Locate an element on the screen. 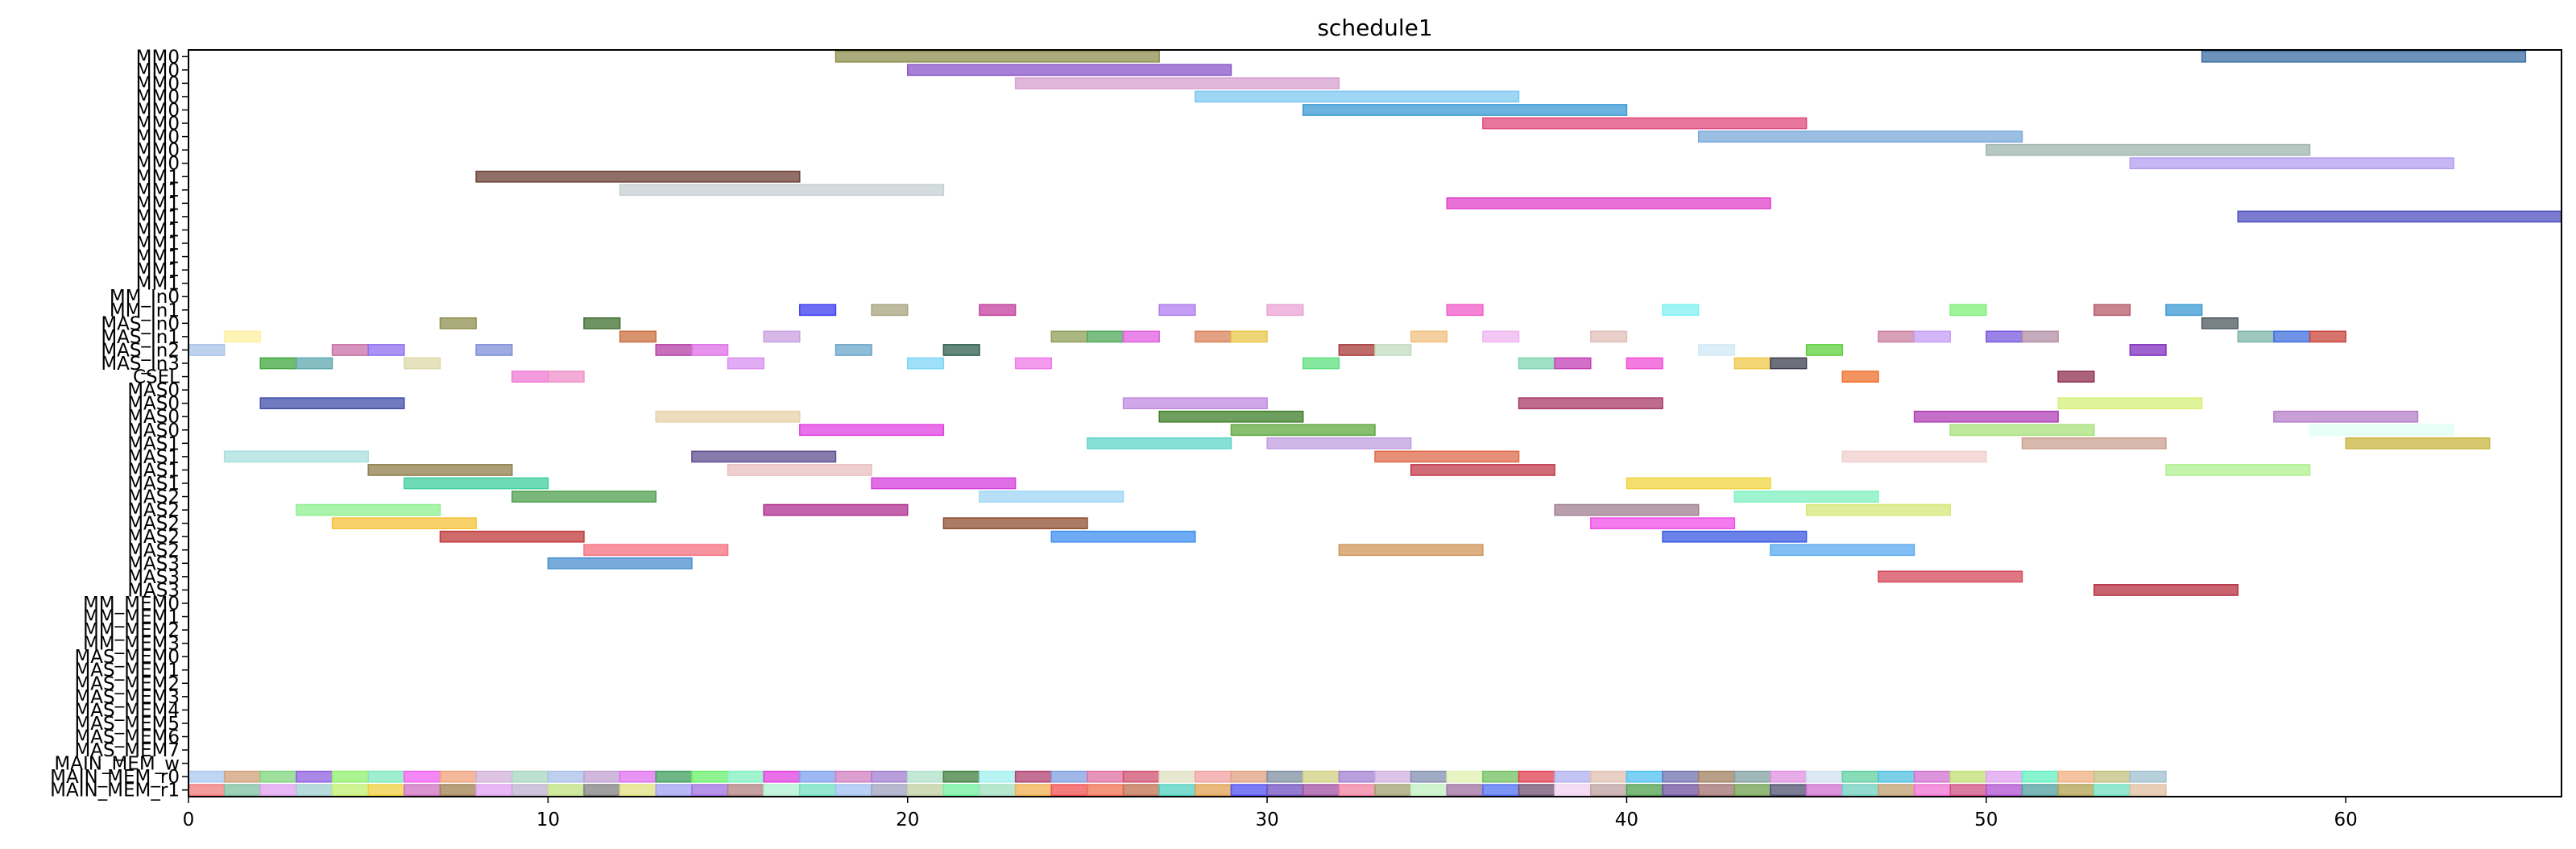  y-tick-label: MAS_In3 is located at coordinates (140, 364).